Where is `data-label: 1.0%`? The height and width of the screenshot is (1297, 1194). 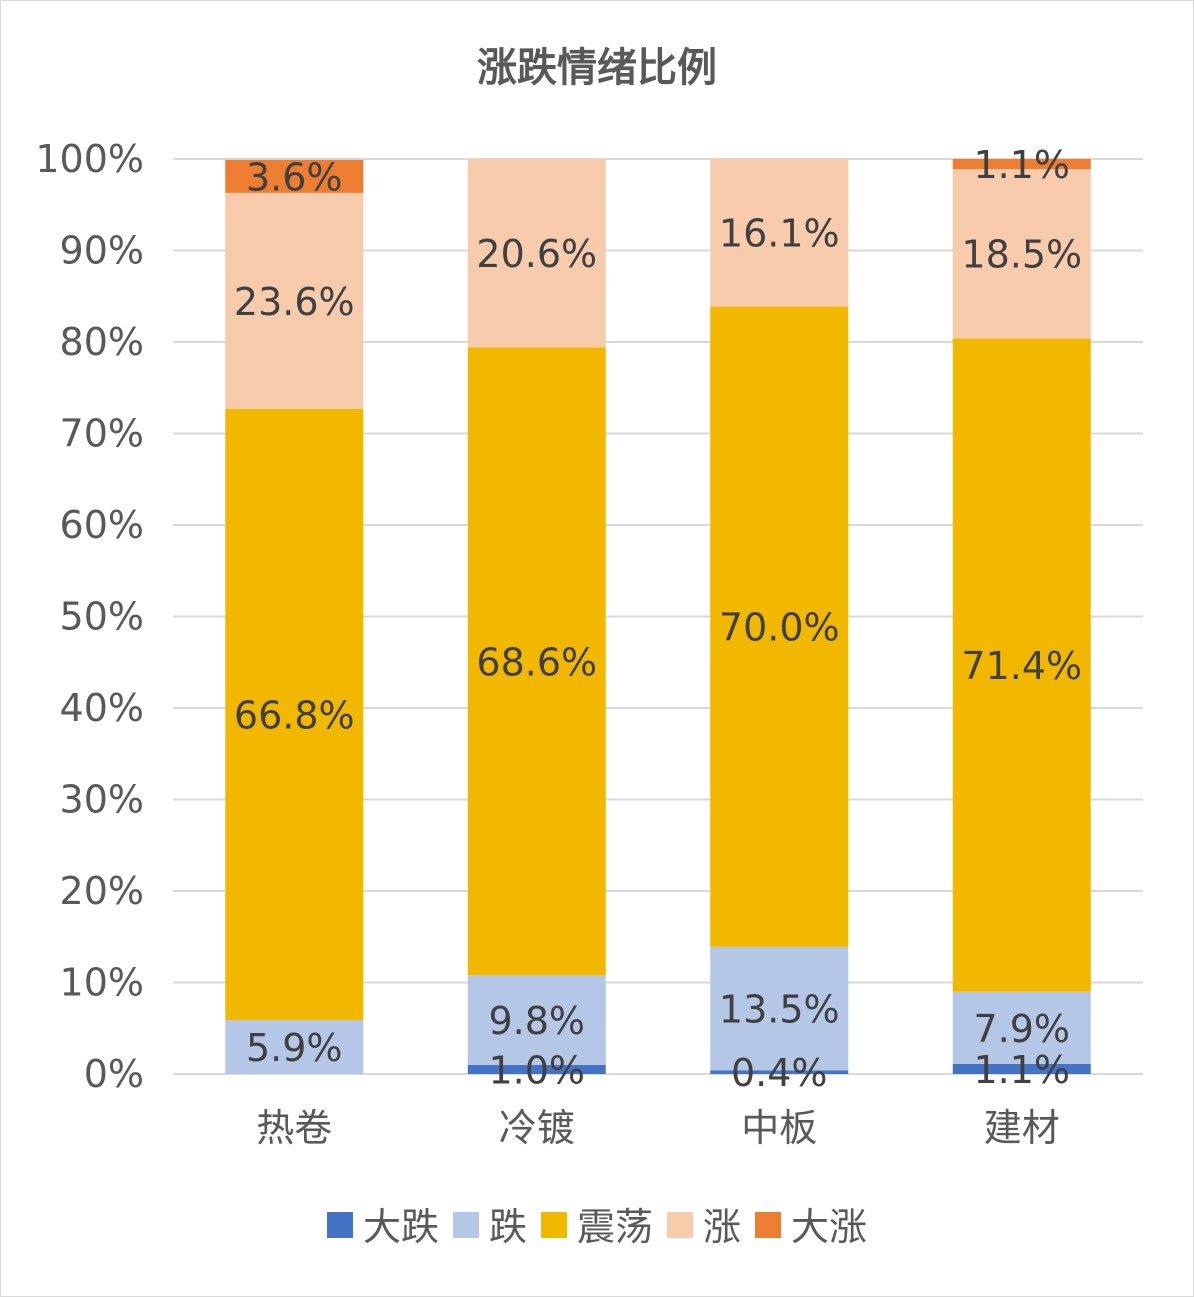
data-label: 1.0% is located at coordinates (536, 1070).